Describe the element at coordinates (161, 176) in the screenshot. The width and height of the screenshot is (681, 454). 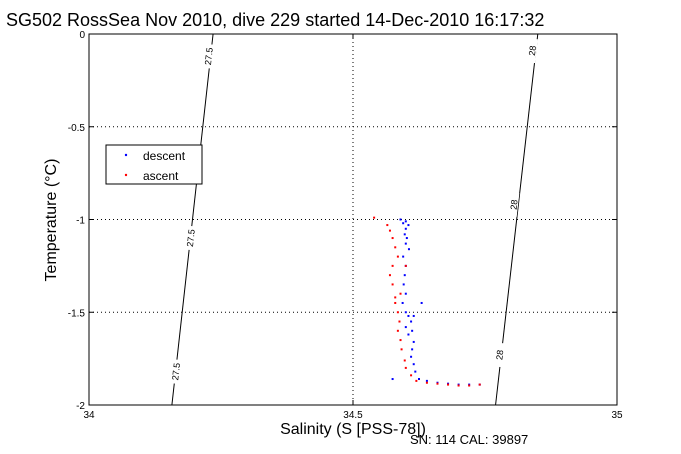
I see `legend-ascent-label: ascent` at that location.